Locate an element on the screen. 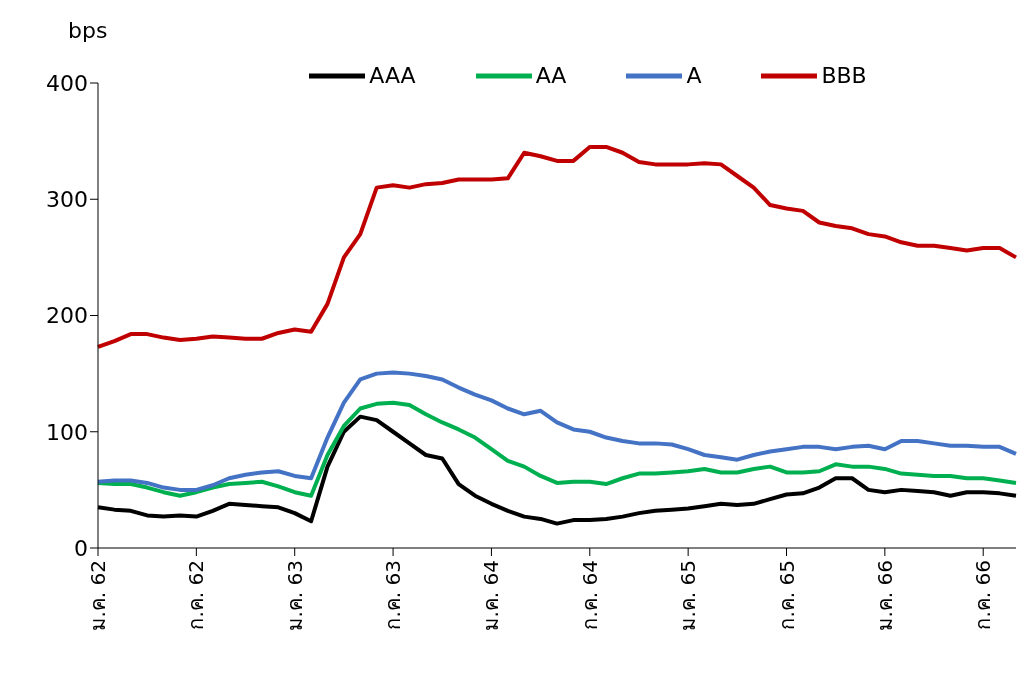 This screenshot has width=1026, height=678. x-tick-label: ก.ค. 63 is located at coordinates (393, 595).